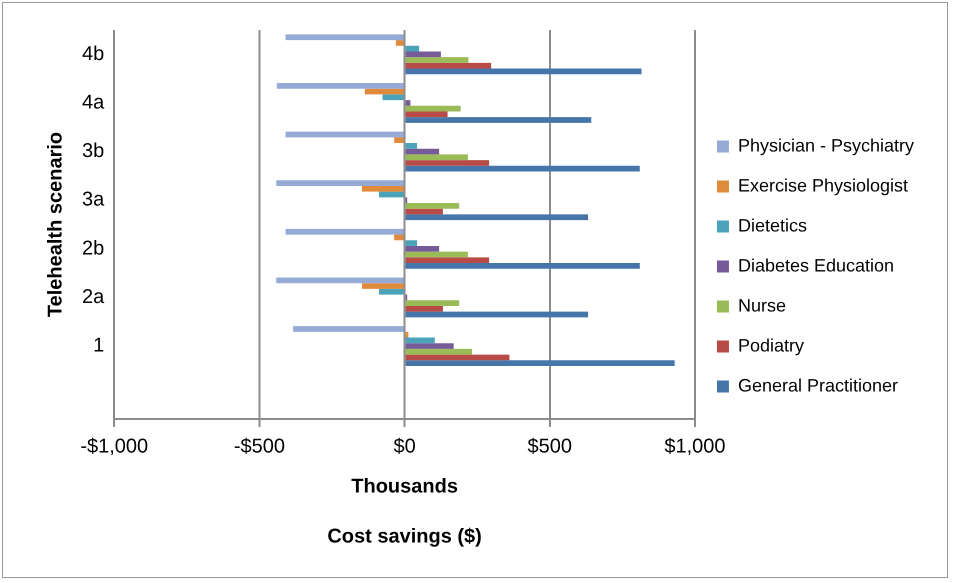  What do you see at coordinates (94, 102) in the screenshot?
I see `y-tick-label: 4a` at bounding box center [94, 102].